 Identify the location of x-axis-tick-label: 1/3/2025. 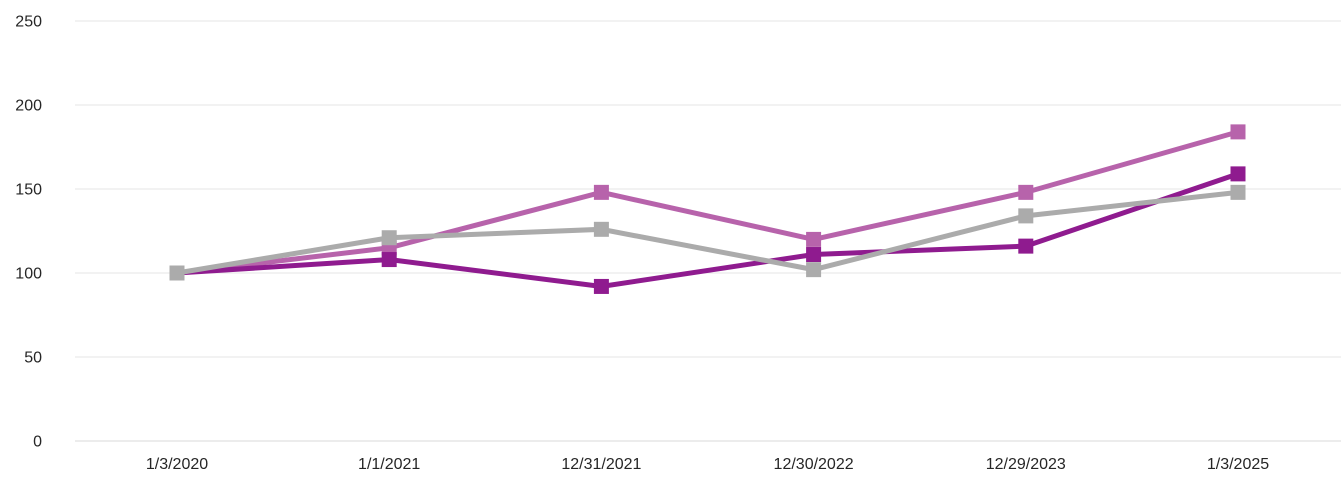
(1238, 464).